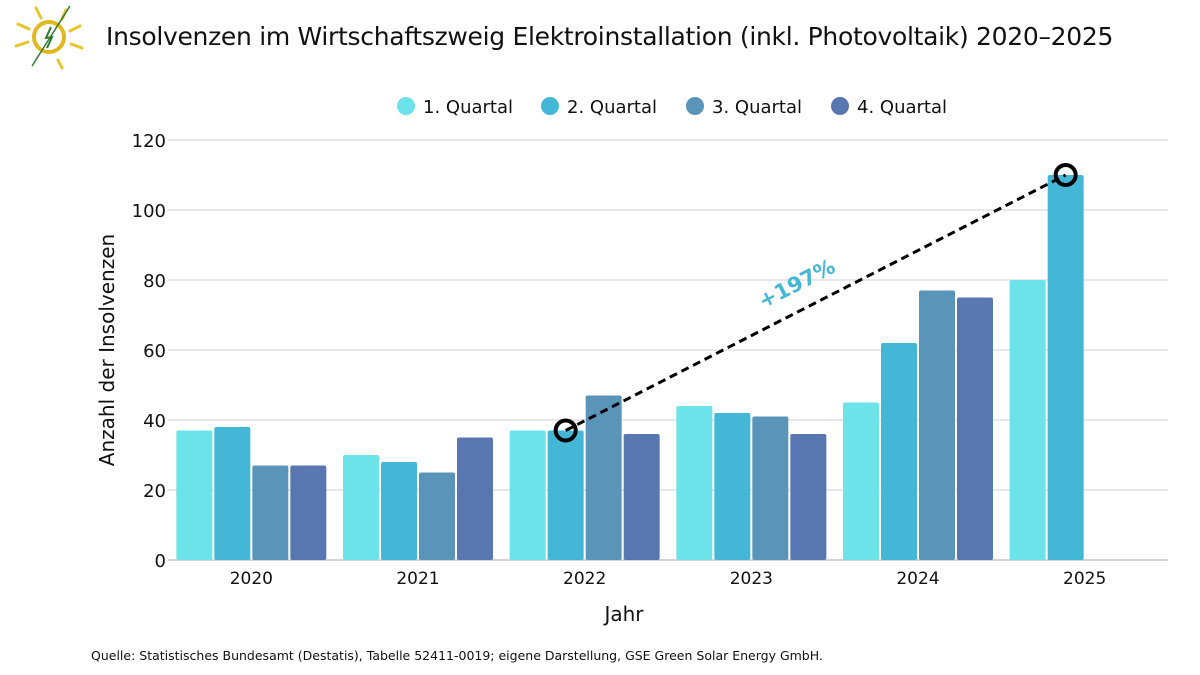 This screenshot has height=675, width=1200. Describe the element at coordinates (154, 281) in the screenshot. I see `y-tick-label: 80` at that location.